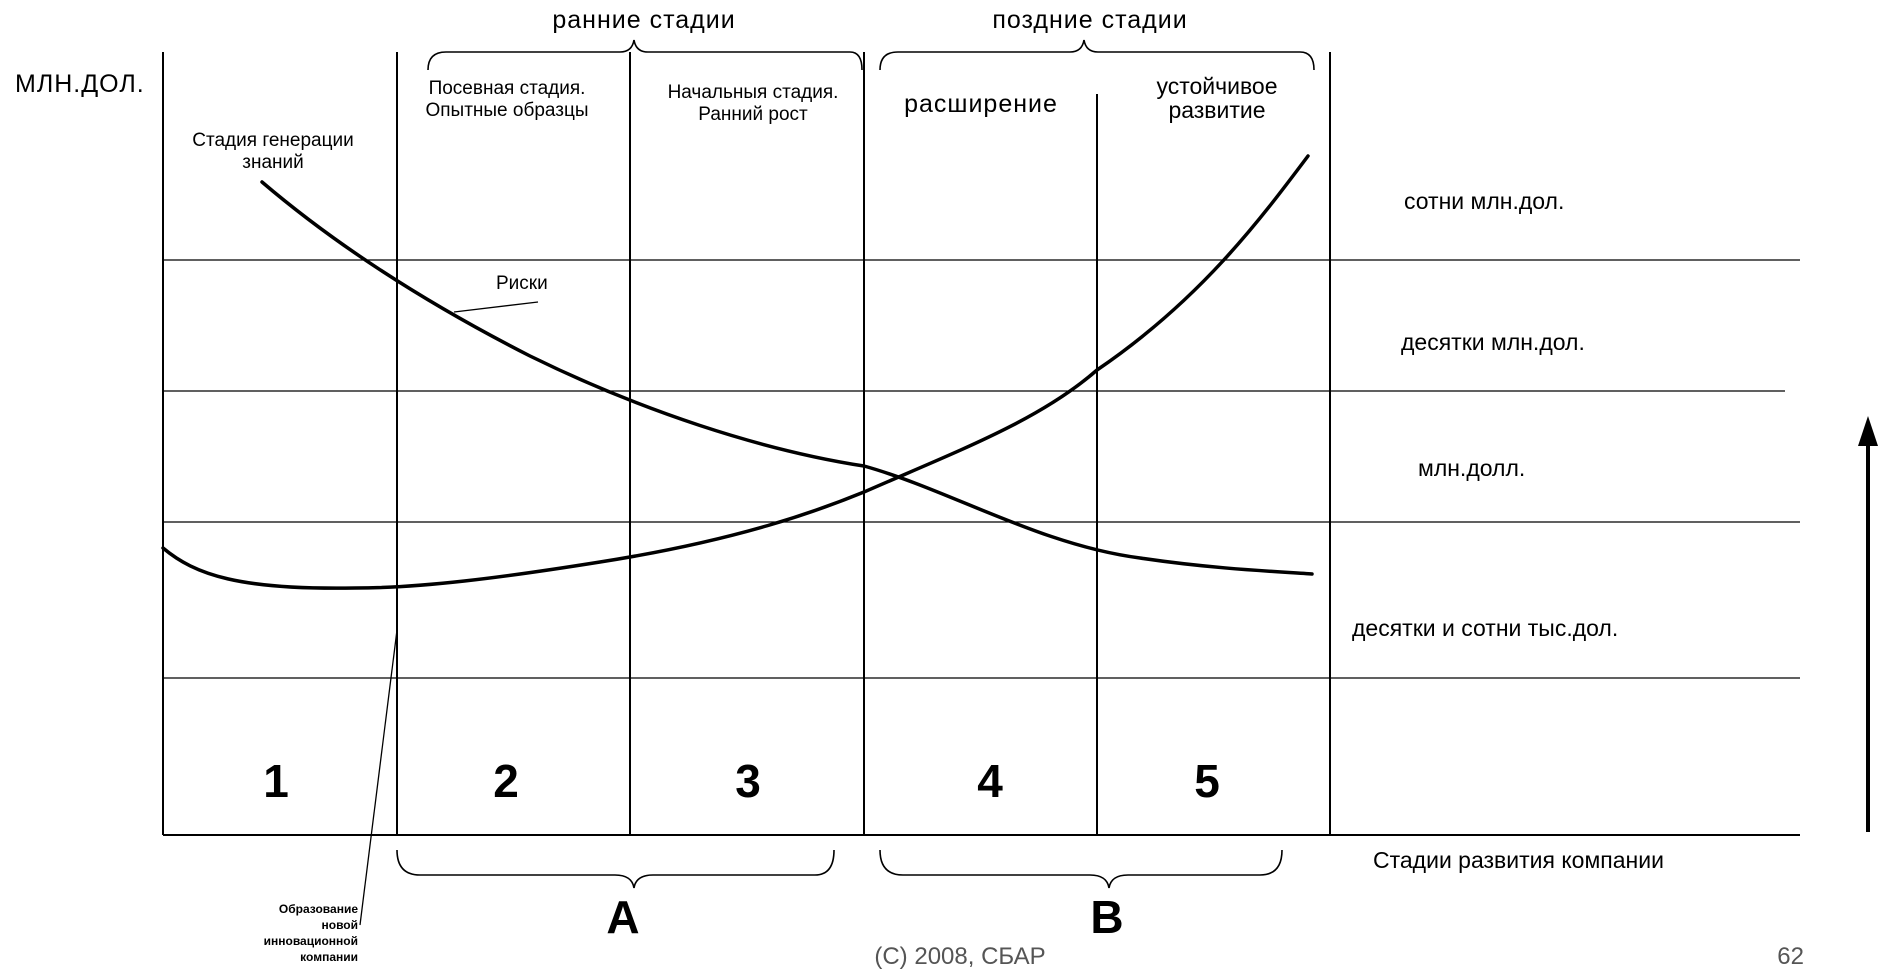  Describe the element at coordinates (1081, 869) in the screenshot. I see `bottom-brace-b` at that location.